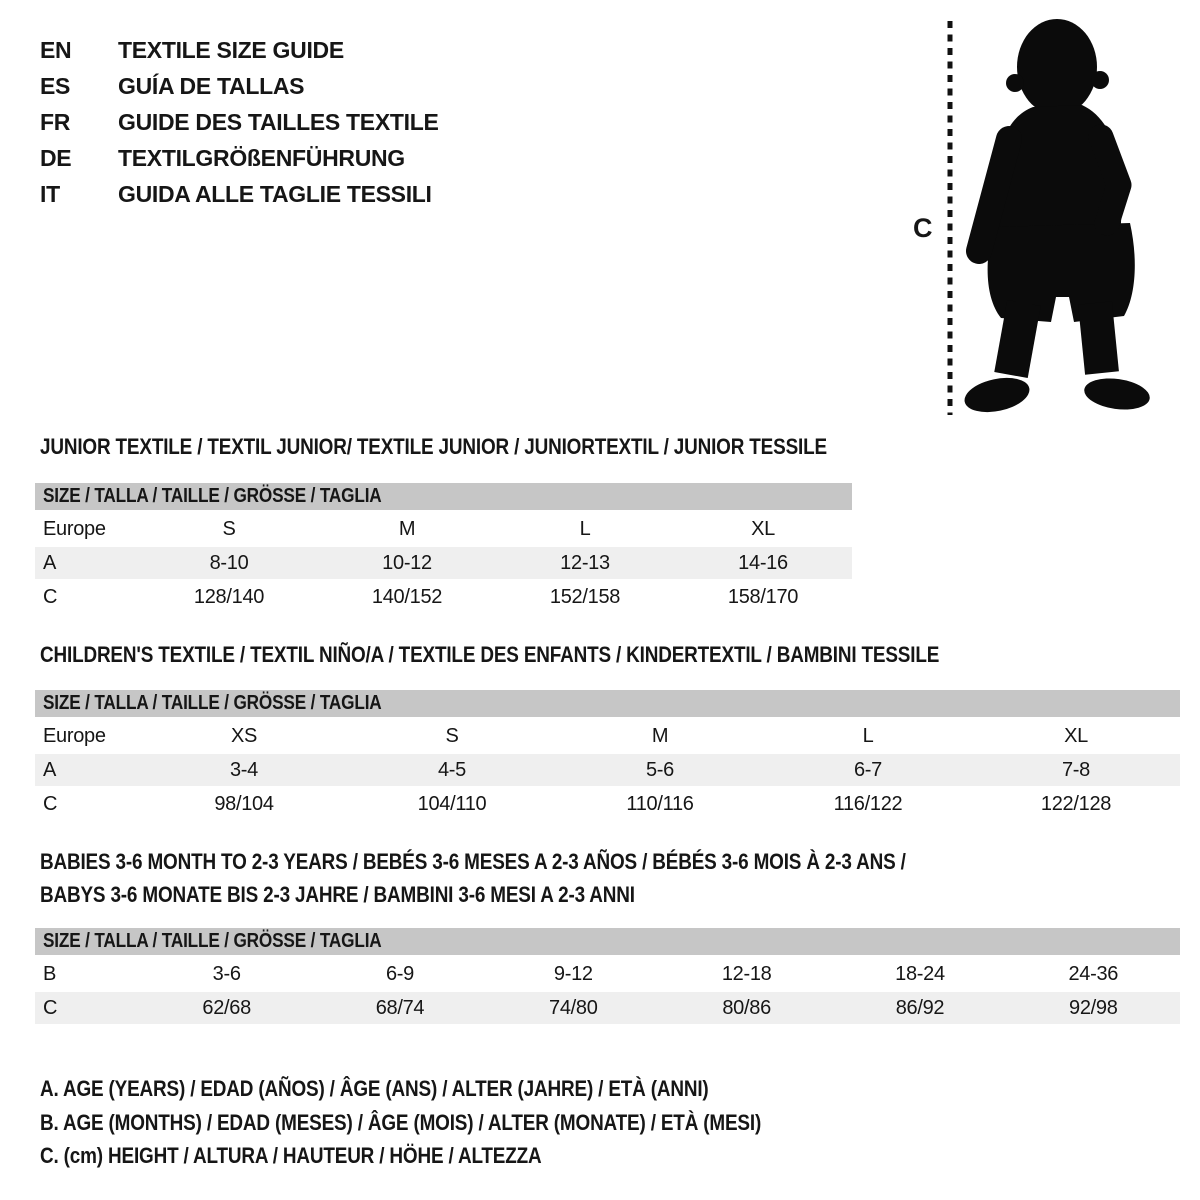 The width and height of the screenshot is (1200, 1200). Describe the element at coordinates (585, 596) in the screenshot. I see `table-cell: 152/158` at that location.